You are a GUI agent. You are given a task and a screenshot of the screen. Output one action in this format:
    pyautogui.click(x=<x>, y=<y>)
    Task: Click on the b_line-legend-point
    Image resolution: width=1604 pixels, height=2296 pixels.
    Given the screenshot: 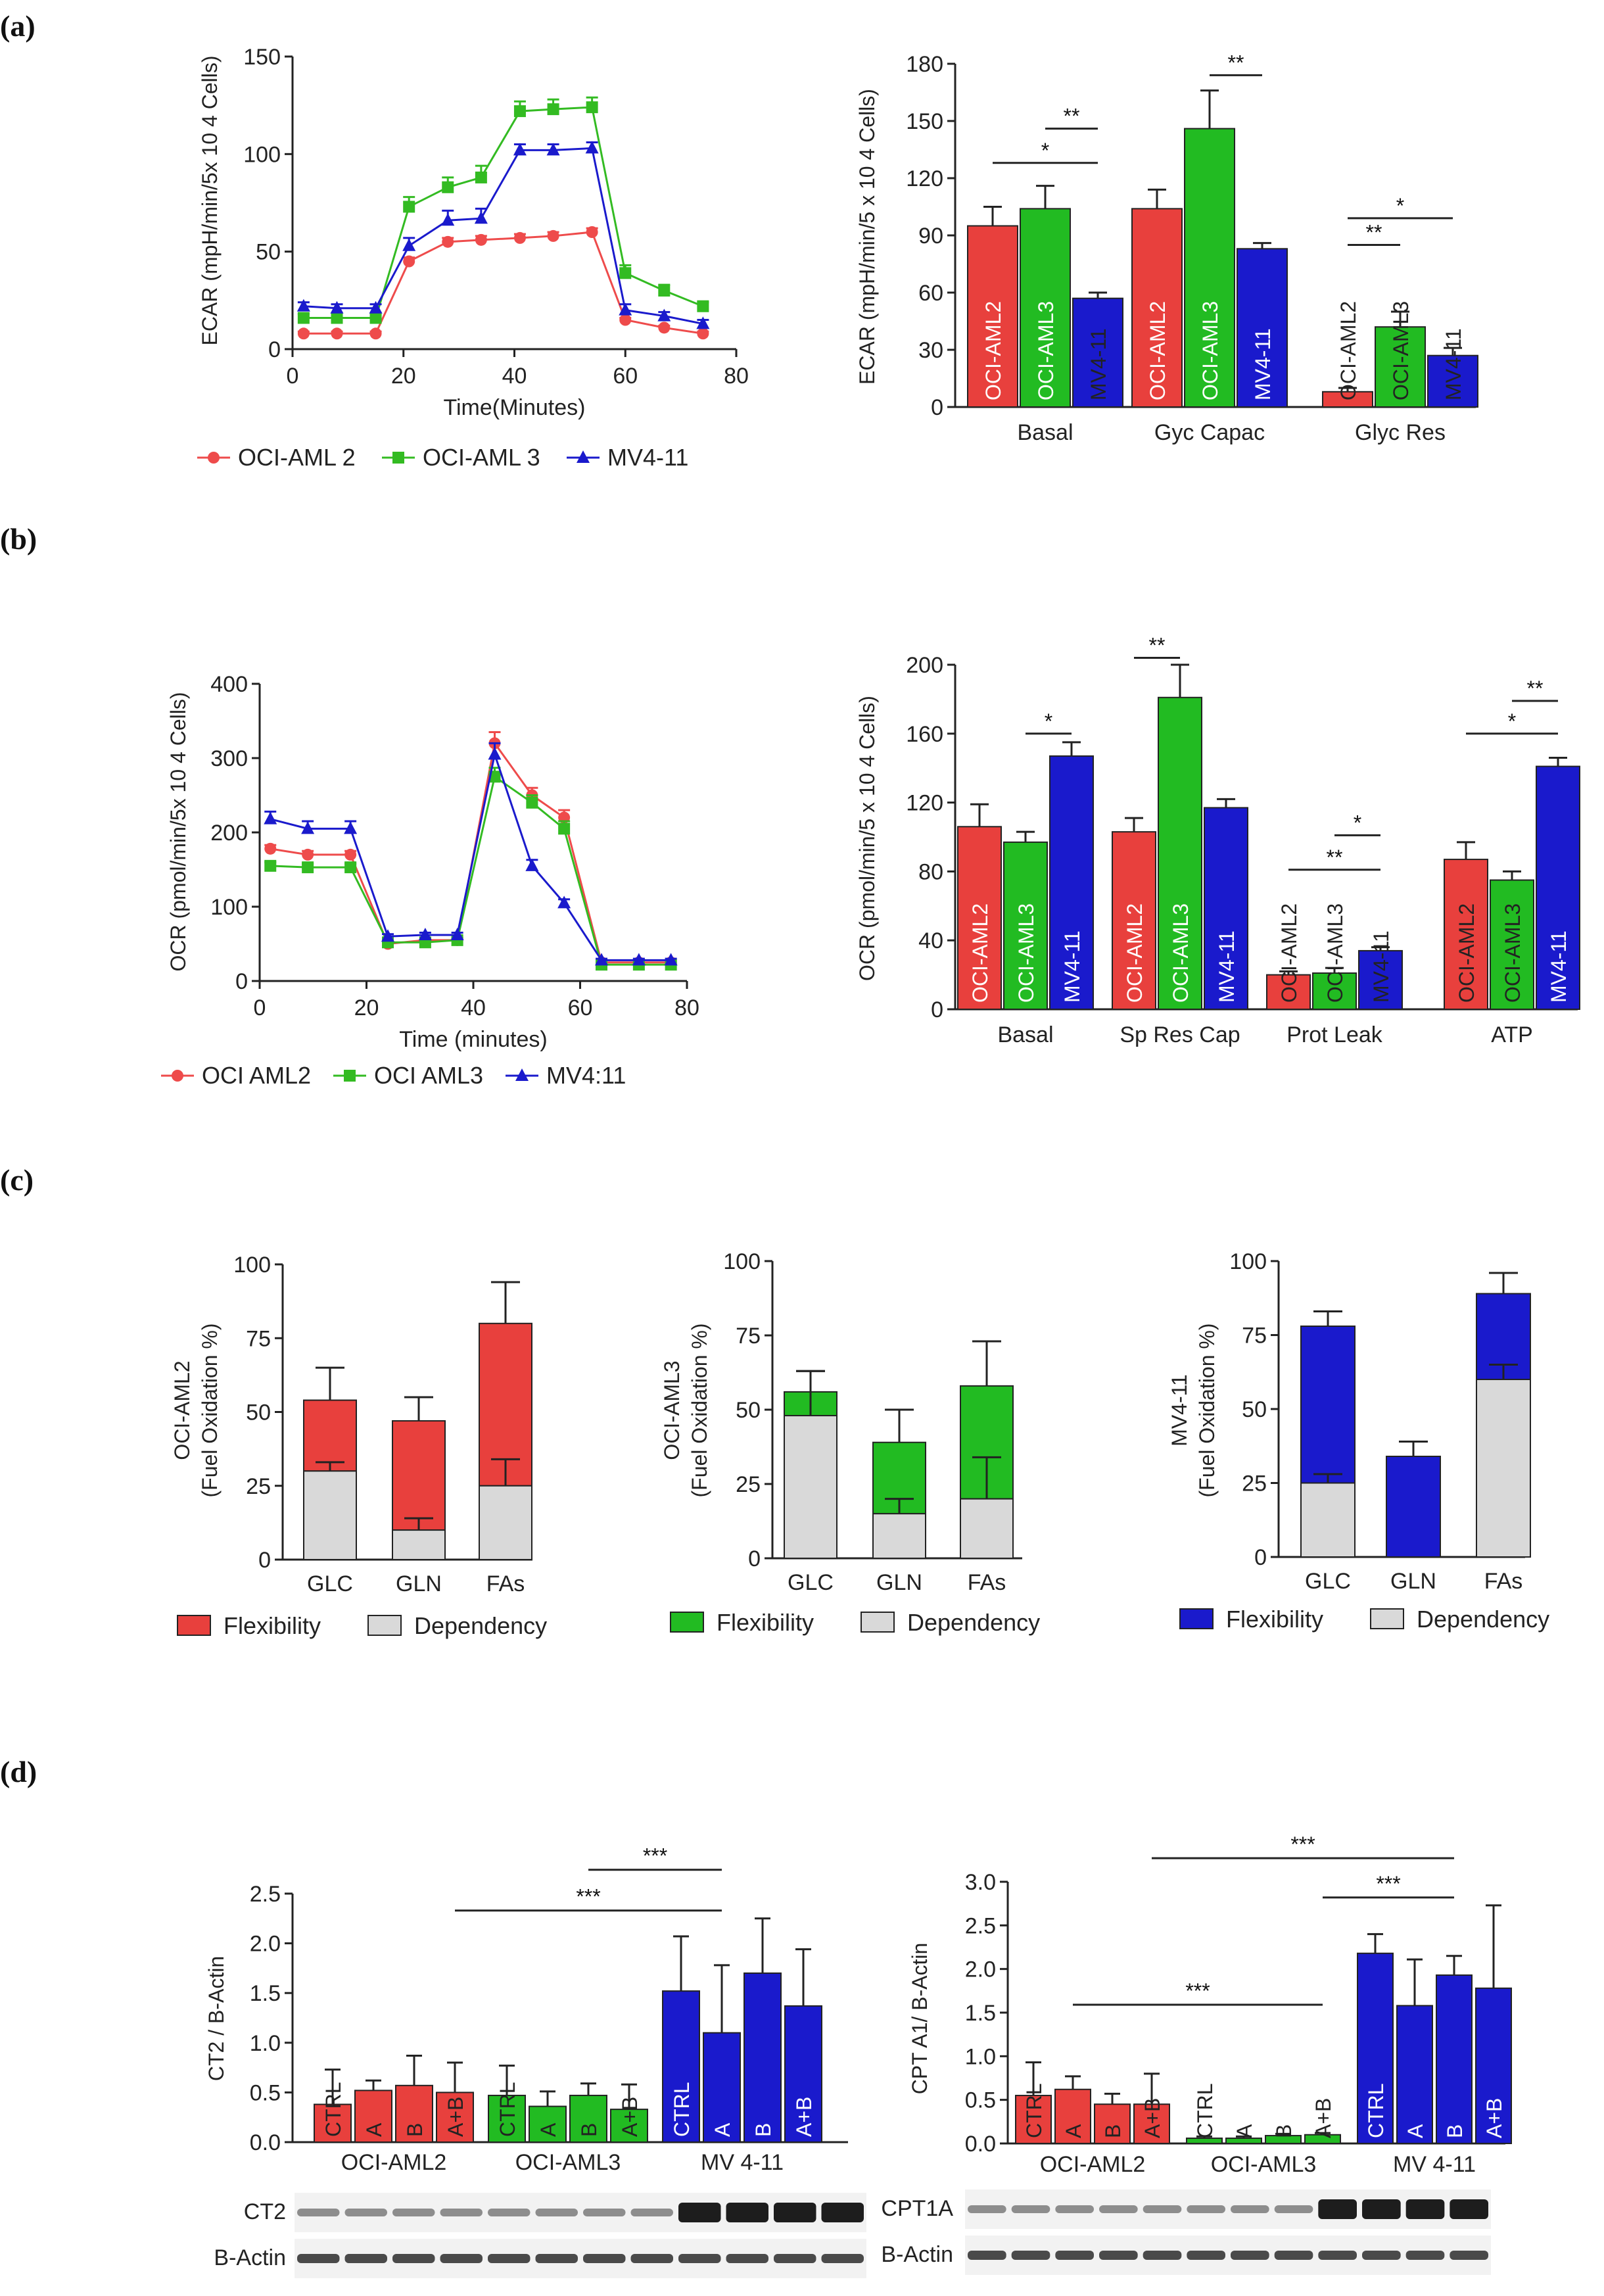 What is the action you would take?
    pyautogui.click(x=178, y=1076)
    